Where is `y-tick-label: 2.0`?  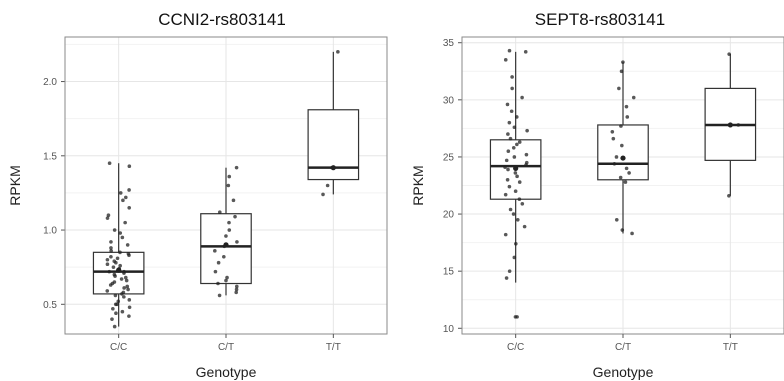 y-tick-label: 2.0 is located at coordinates (50, 82).